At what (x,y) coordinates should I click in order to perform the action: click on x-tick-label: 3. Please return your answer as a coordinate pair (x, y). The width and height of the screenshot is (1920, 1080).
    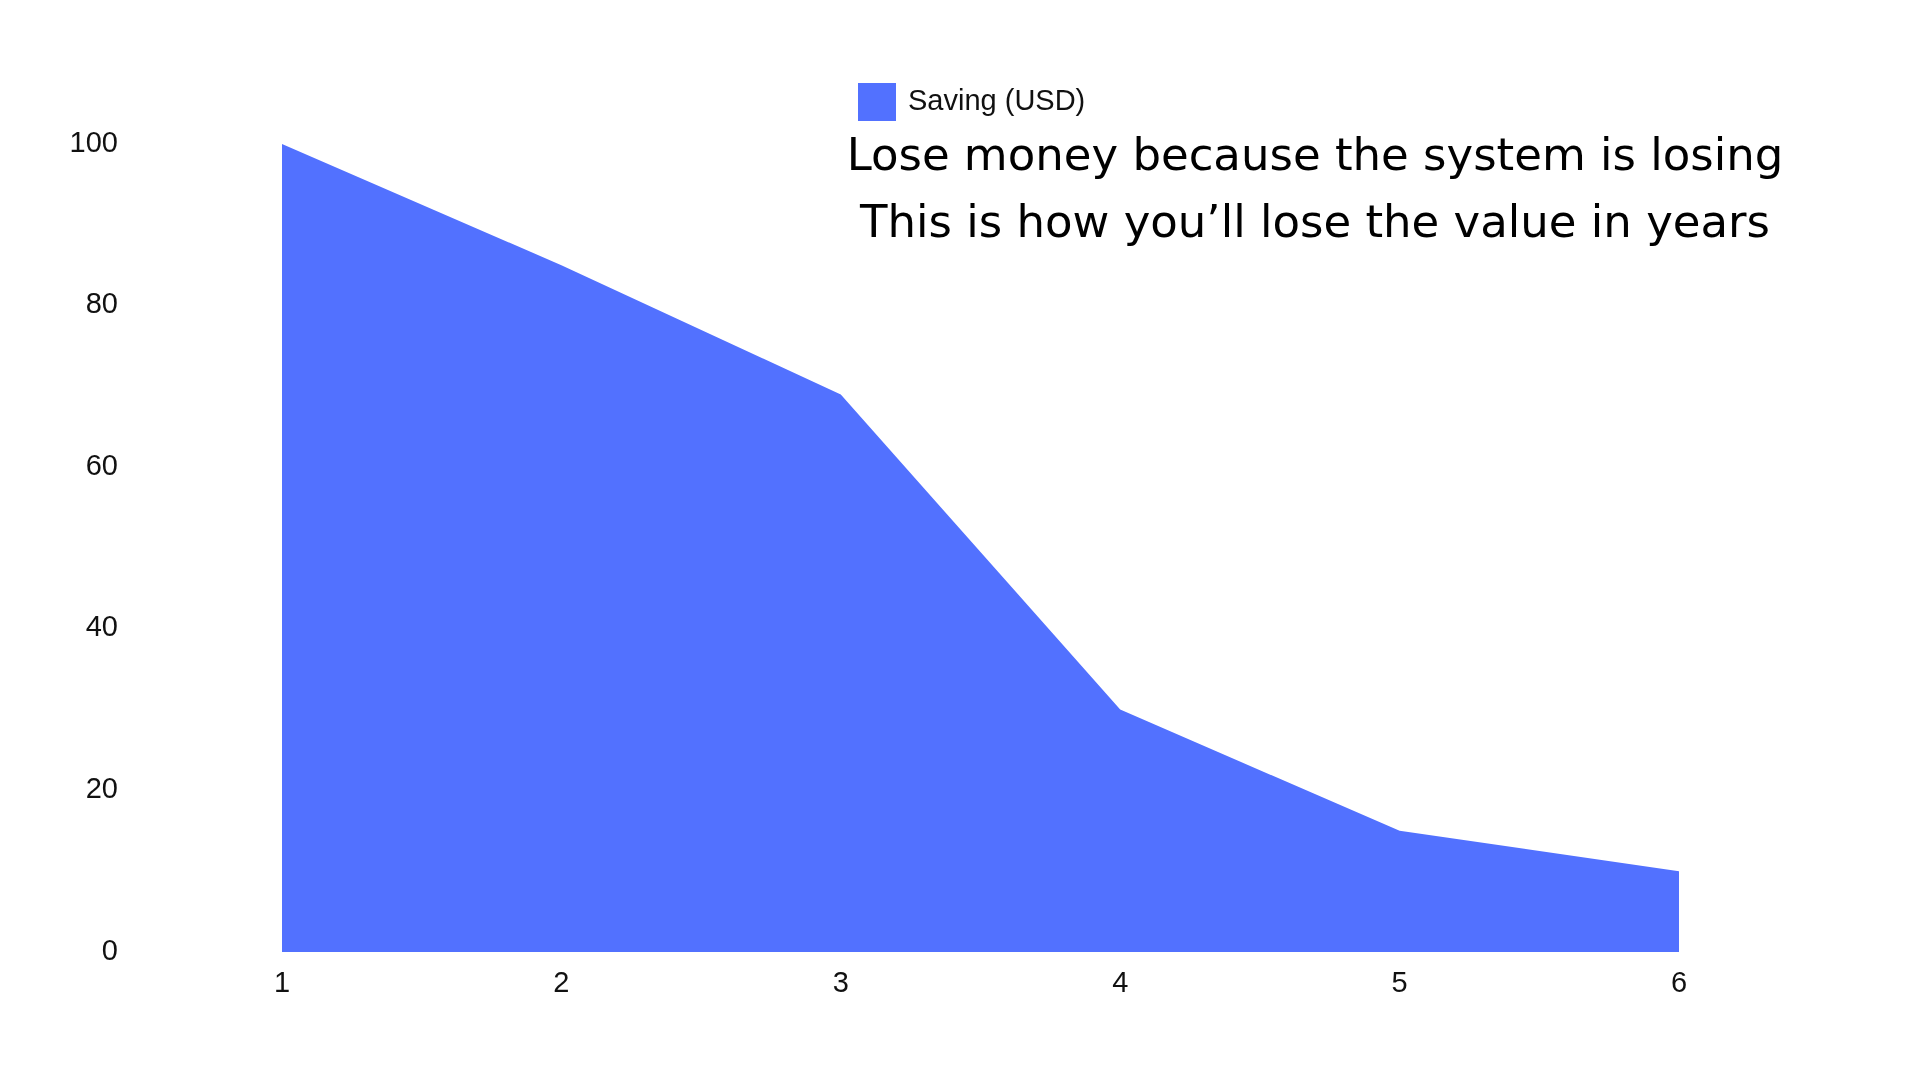
    Looking at the image, I should click on (840, 981).